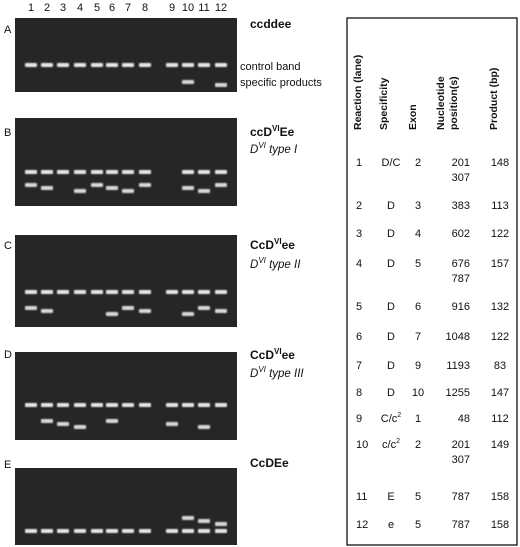 The image size is (520, 547). What do you see at coordinates (391, 525) in the screenshot?
I see `specificity-part: e` at bounding box center [391, 525].